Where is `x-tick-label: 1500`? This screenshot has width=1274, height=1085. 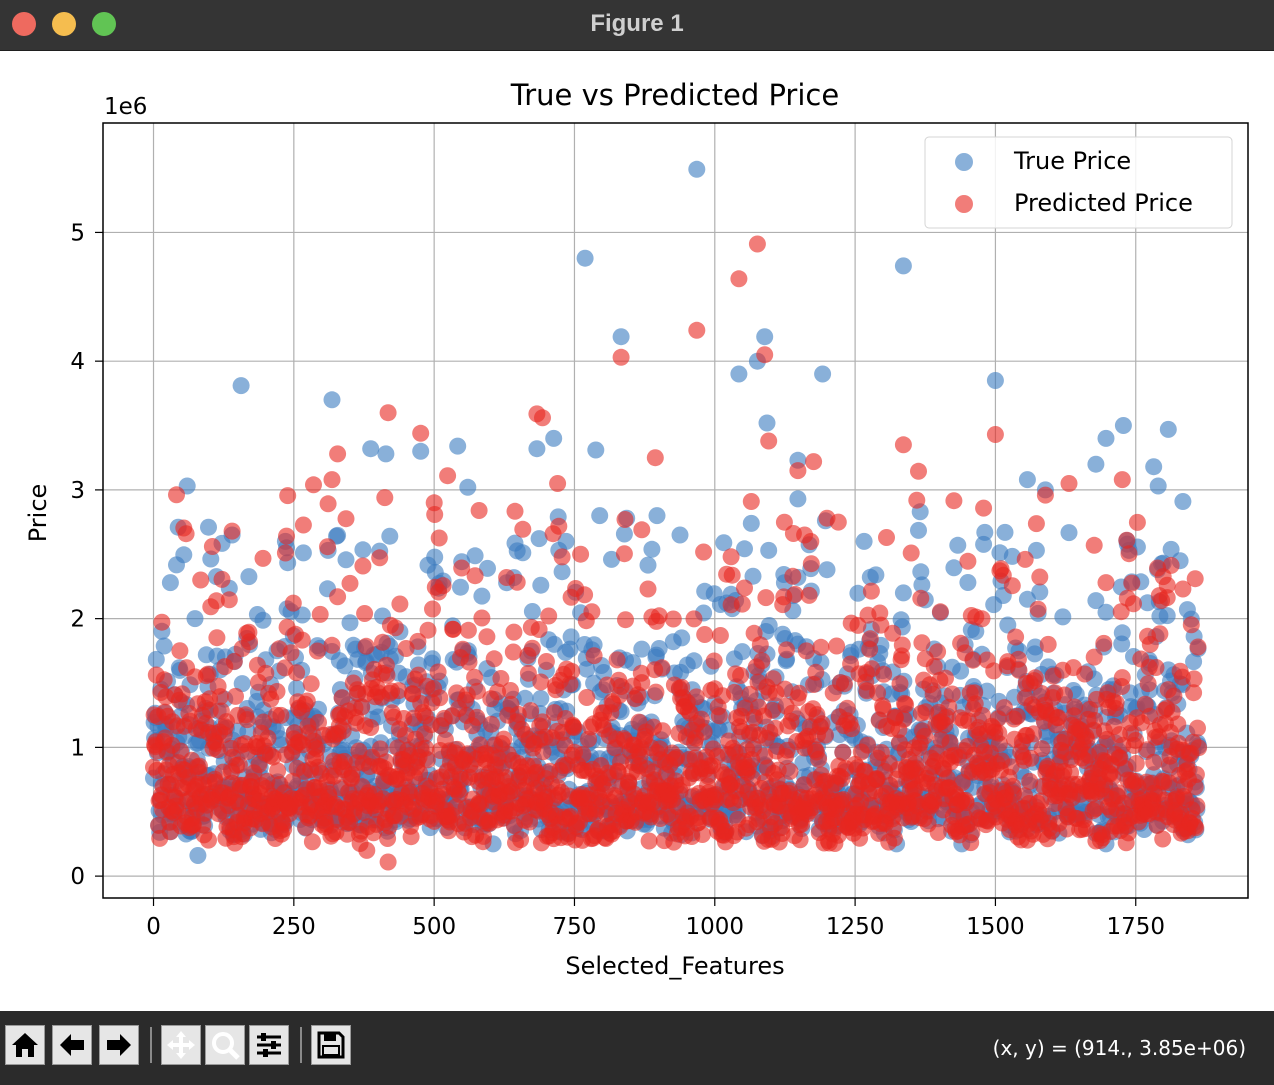
x-tick-label: 1500 is located at coordinates (995, 927).